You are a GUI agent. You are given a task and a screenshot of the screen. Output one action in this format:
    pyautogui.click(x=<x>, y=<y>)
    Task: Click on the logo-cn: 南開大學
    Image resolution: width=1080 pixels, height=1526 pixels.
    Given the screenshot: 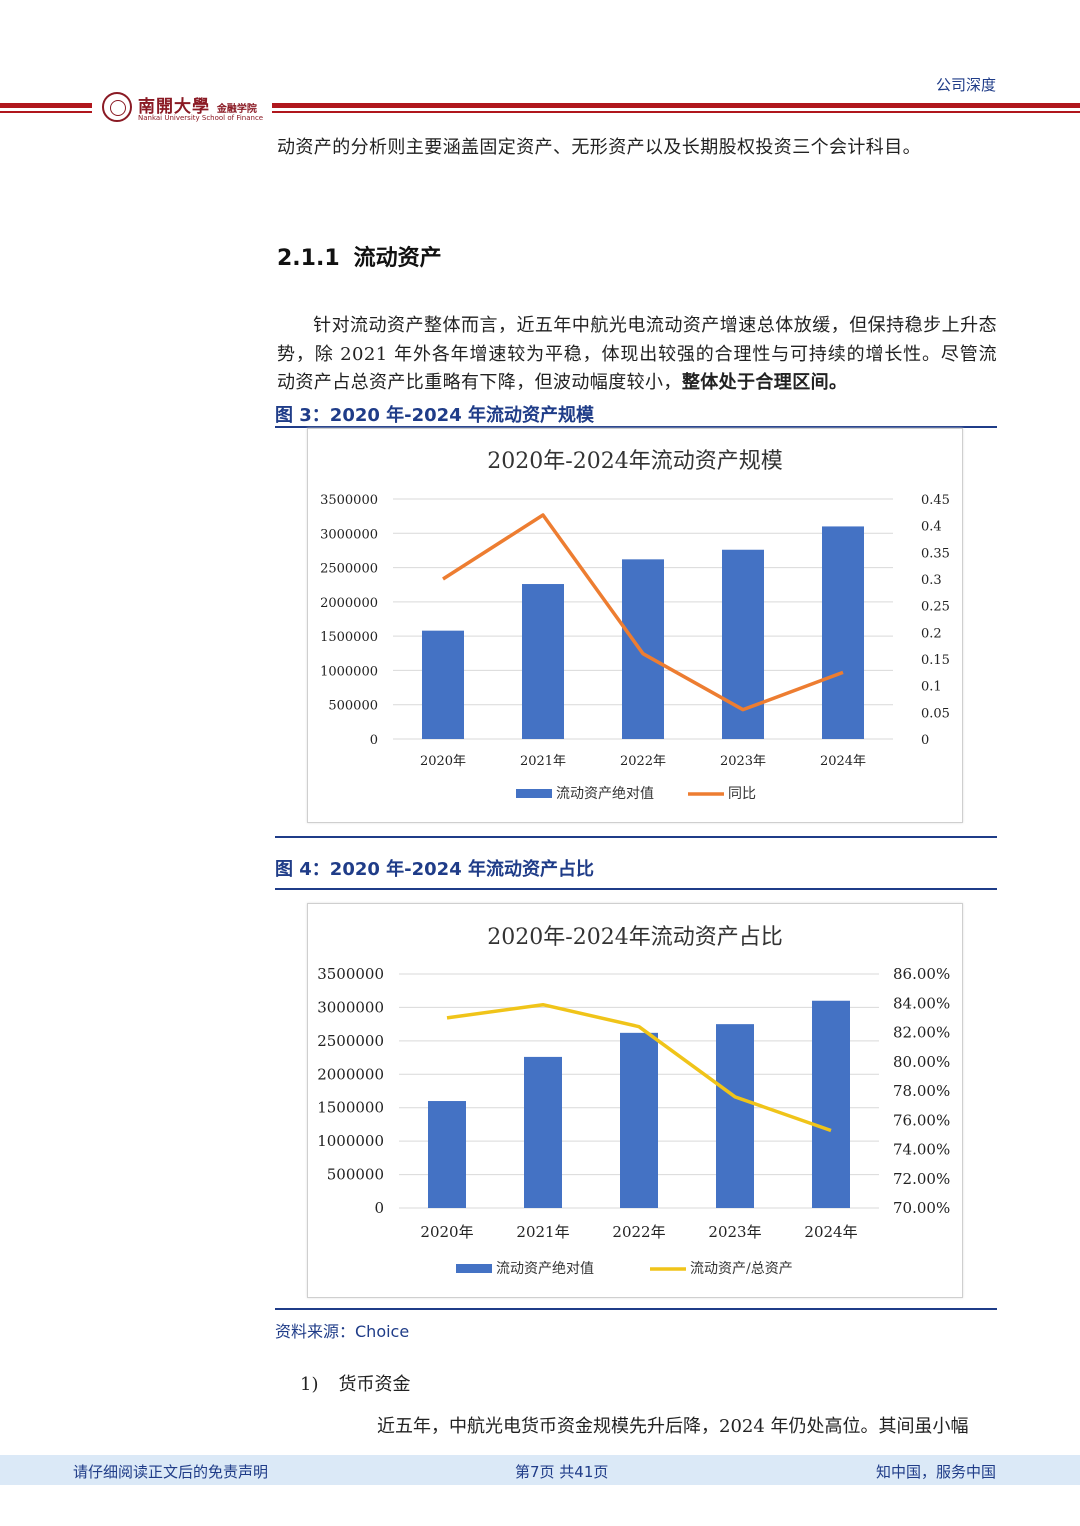 What is the action you would take?
    pyautogui.click(x=174, y=107)
    